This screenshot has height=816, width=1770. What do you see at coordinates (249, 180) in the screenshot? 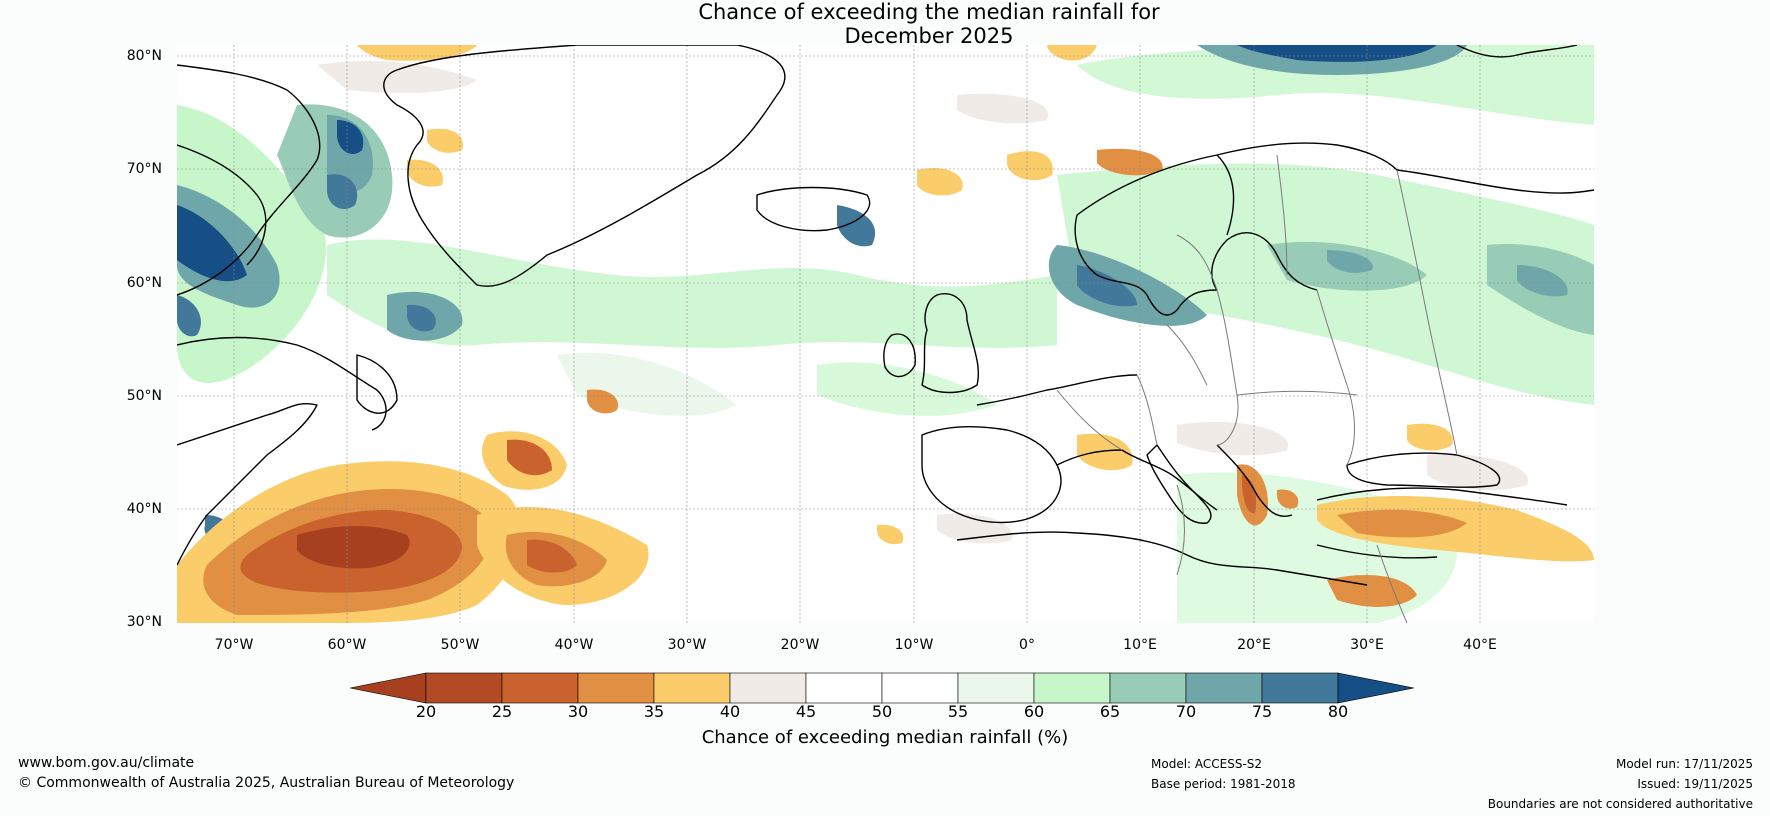
I see `baffin-coast` at bounding box center [249, 180].